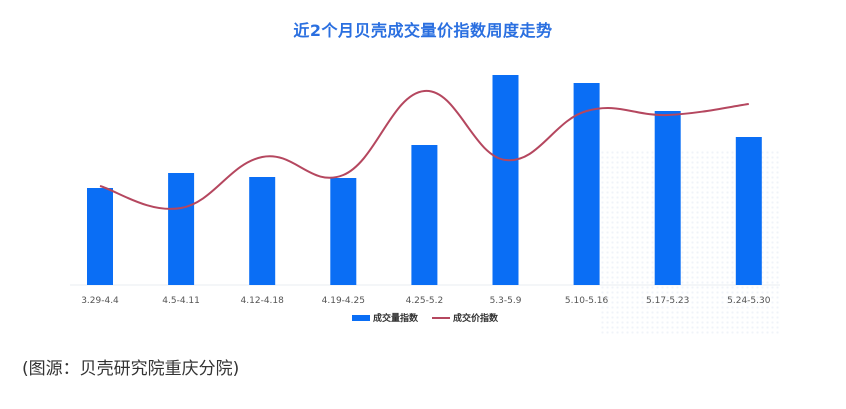 The image size is (846, 409). I want to click on x-tick-label: 5.10-5.16, so click(587, 301).